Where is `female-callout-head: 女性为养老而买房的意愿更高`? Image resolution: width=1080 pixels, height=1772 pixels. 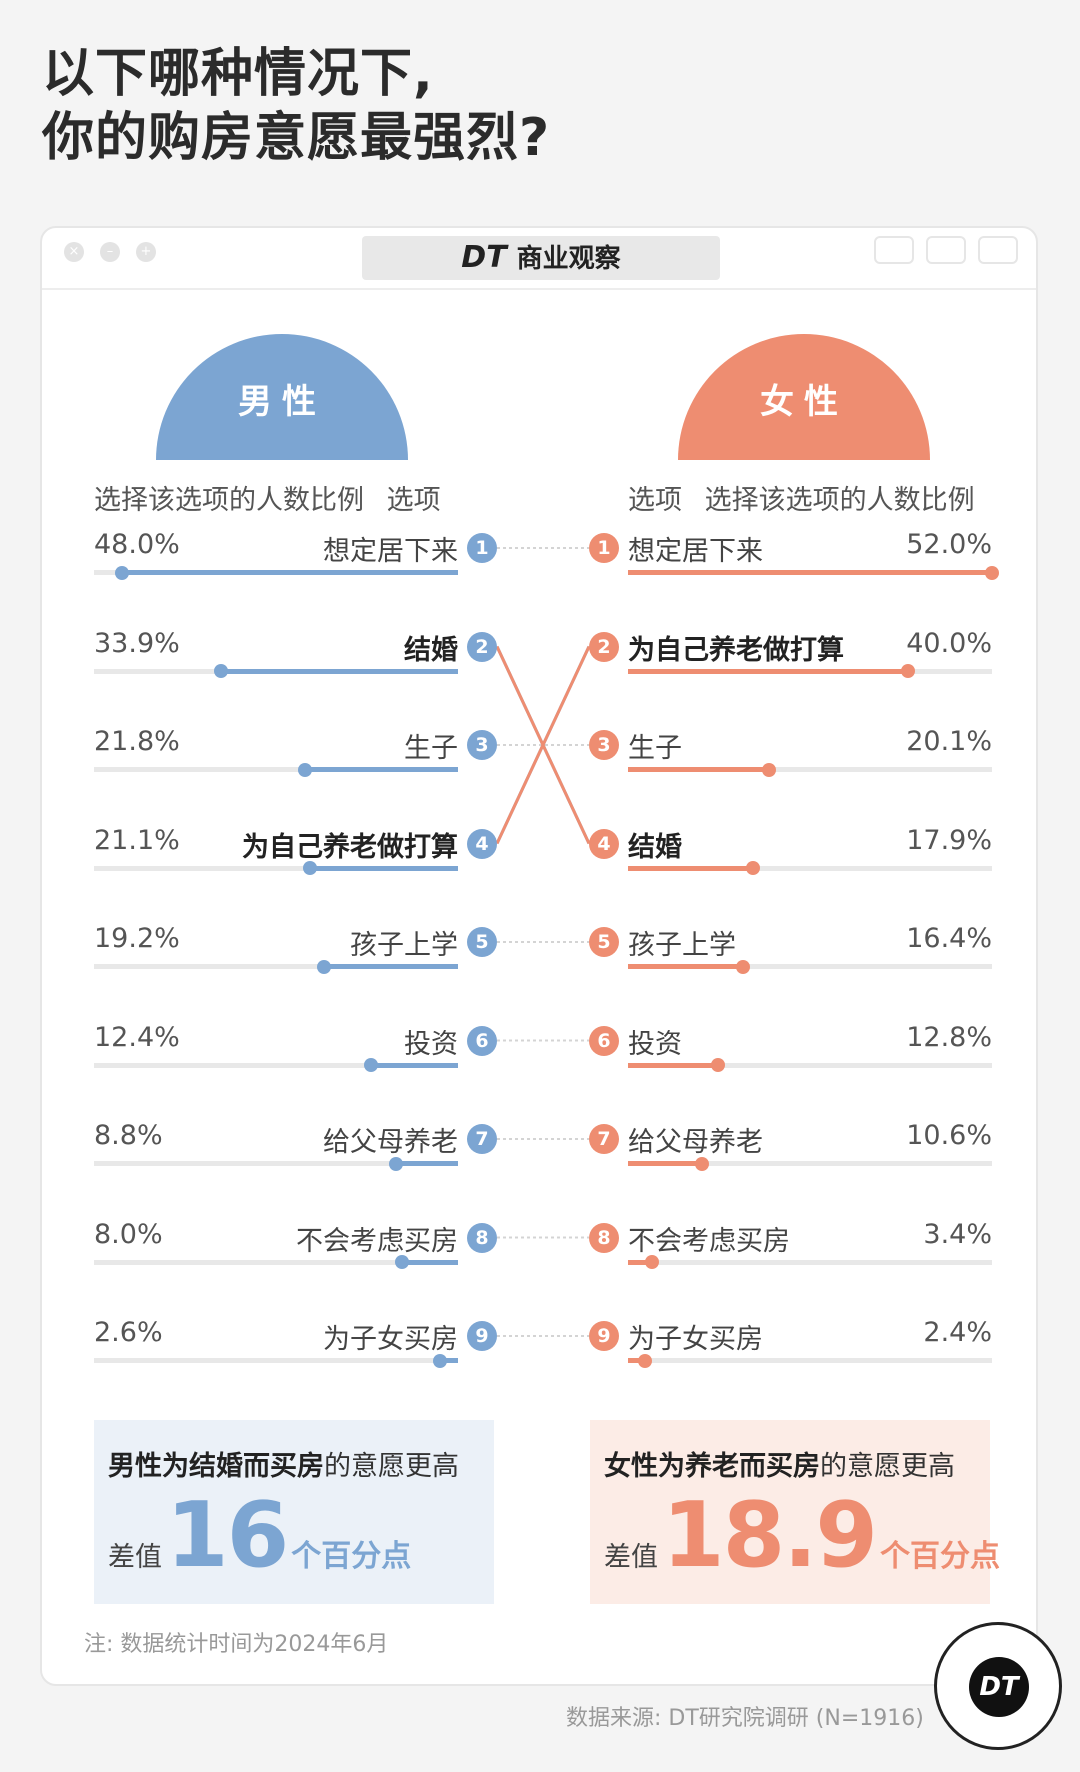
female-callout-head: 女性为养老而买房的意愿更高 is located at coordinates (790, 1463).